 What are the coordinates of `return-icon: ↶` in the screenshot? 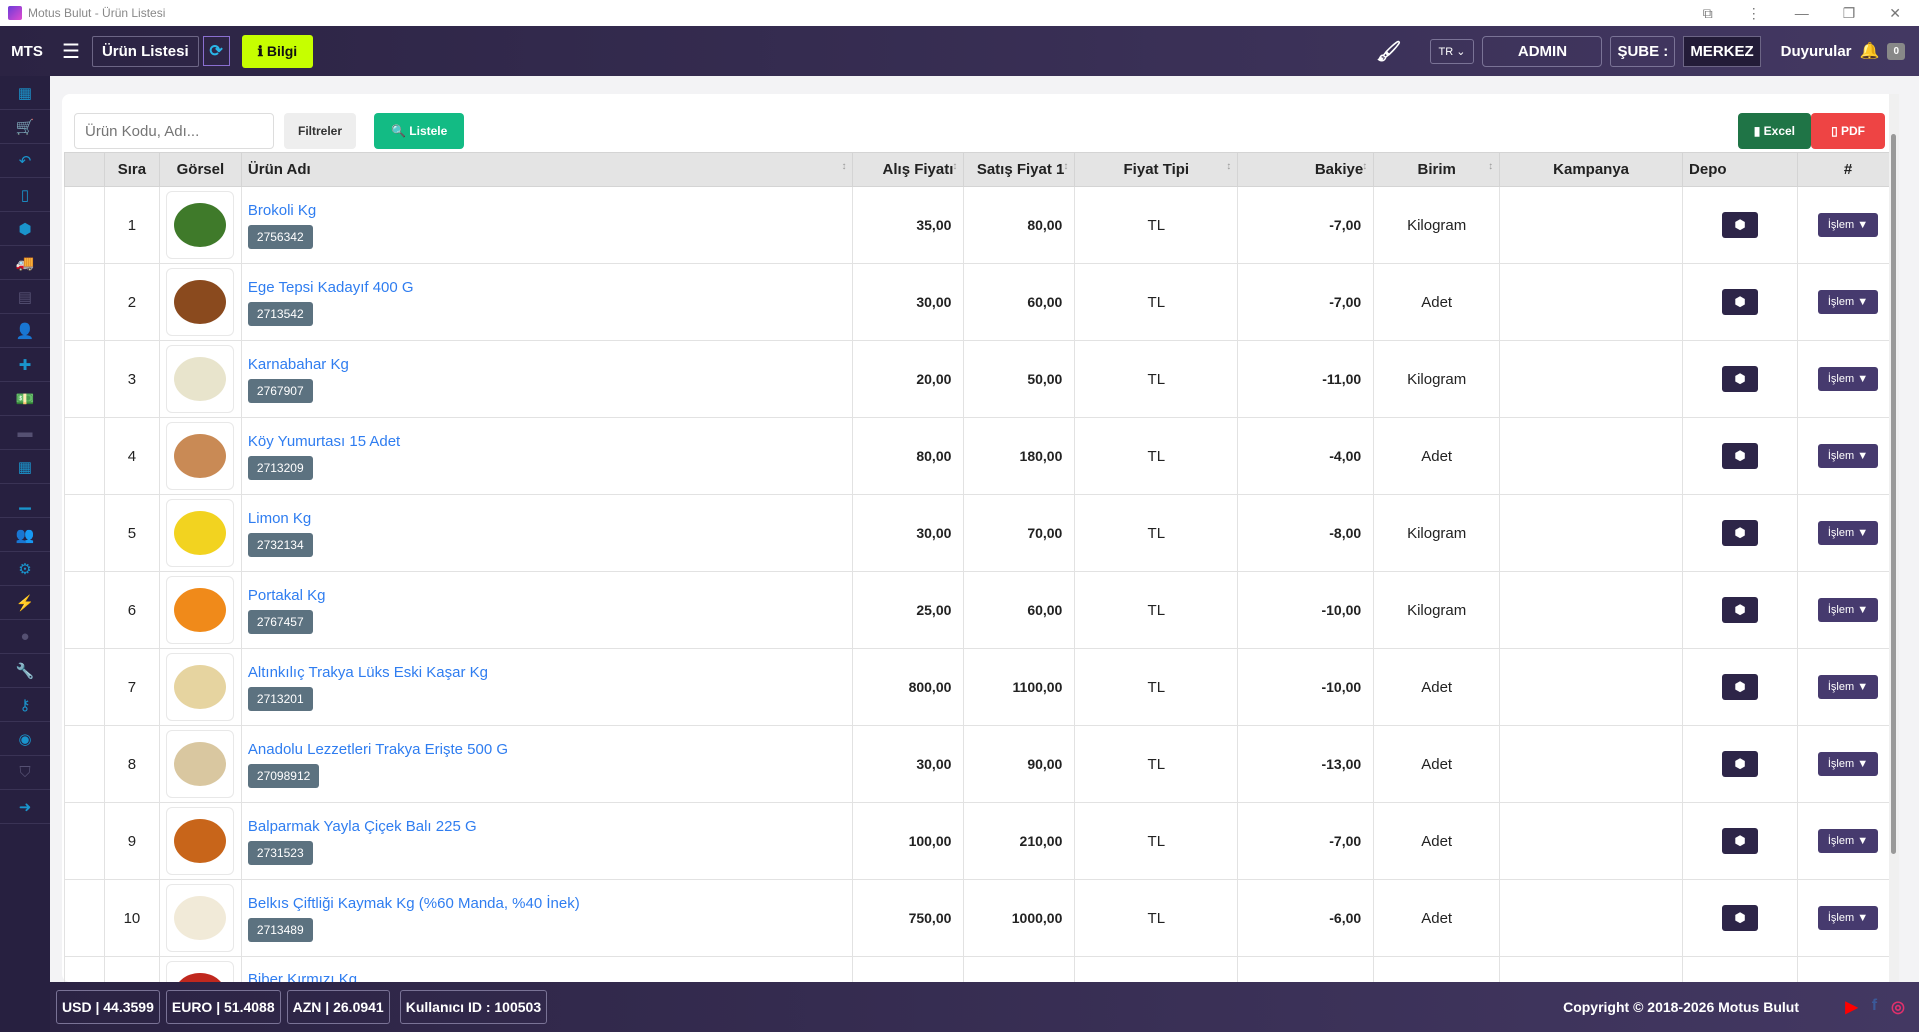 It's located at (25, 161).